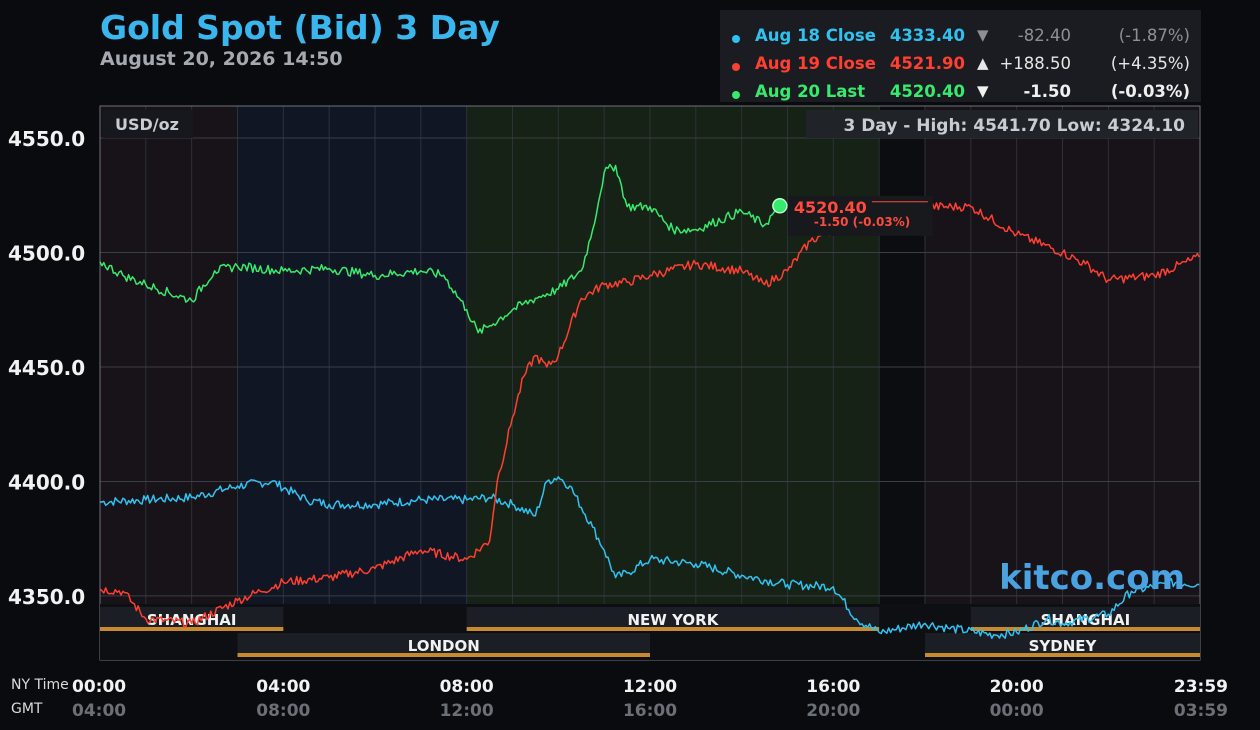 This screenshot has width=1260, height=730. I want to click on legend-change-aug20: -1.50, so click(1047, 91).